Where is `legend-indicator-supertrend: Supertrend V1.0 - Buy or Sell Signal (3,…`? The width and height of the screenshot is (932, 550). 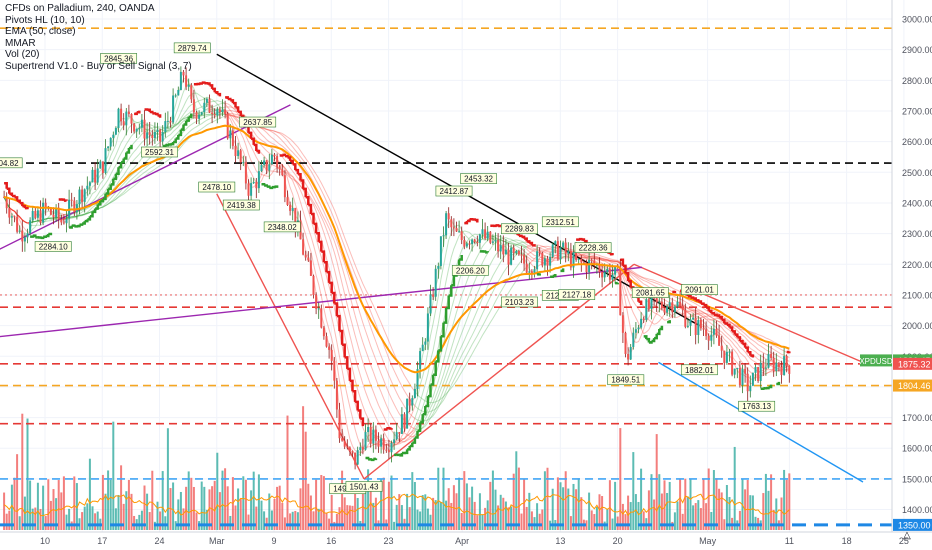
legend-indicator-supertrend: Supertrend V1.0 - Buy or Sell Signal (3,… is located at coordinates (98, 66).